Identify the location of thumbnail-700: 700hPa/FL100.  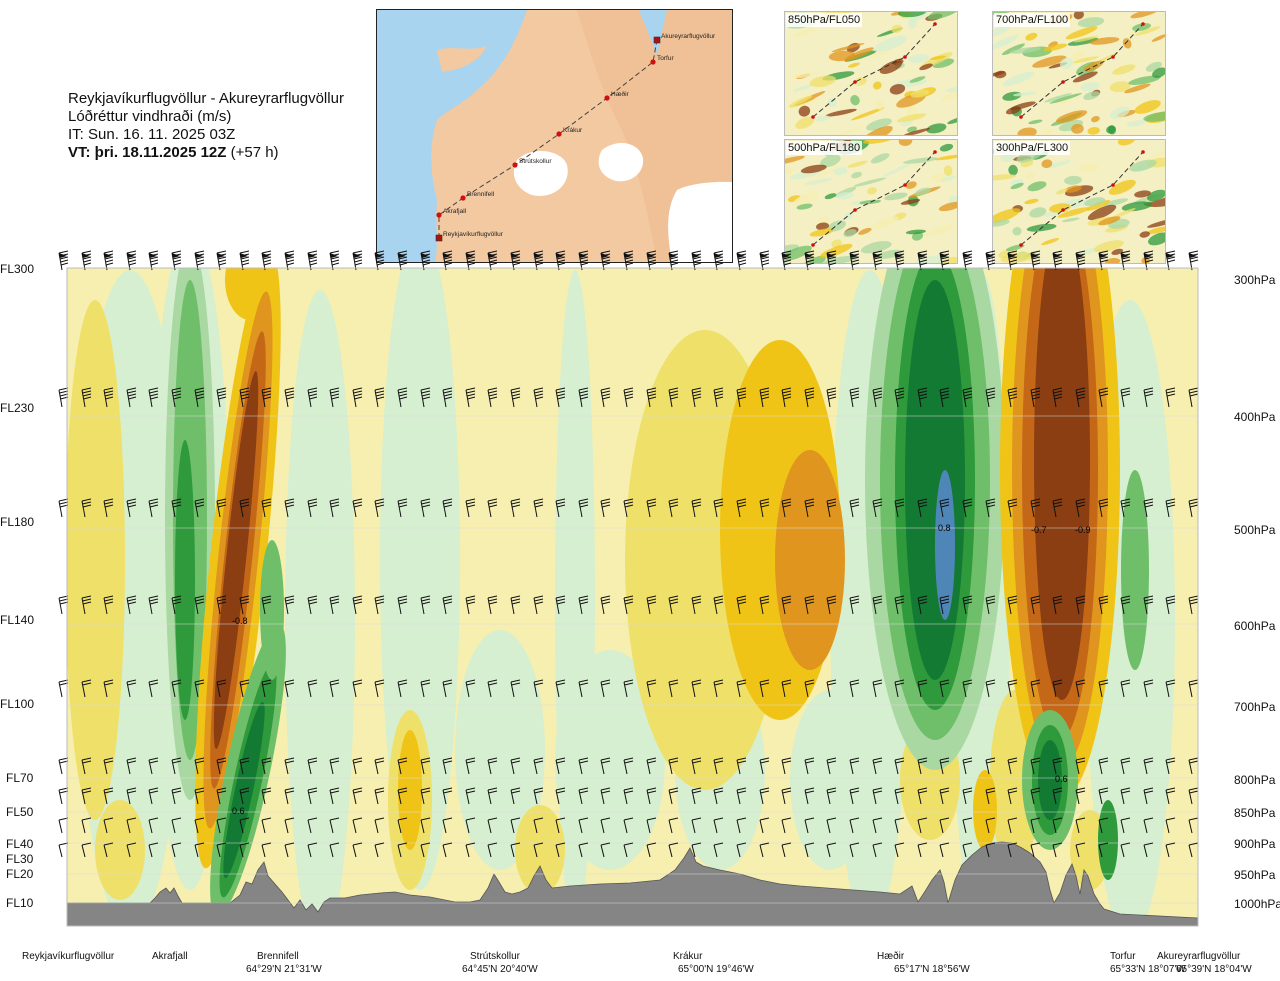
(1079, 73).